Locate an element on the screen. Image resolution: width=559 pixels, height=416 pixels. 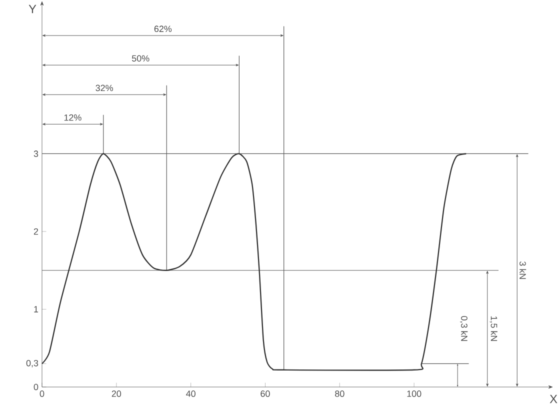
x-axis-title: X is located at coordinates (554, 399).